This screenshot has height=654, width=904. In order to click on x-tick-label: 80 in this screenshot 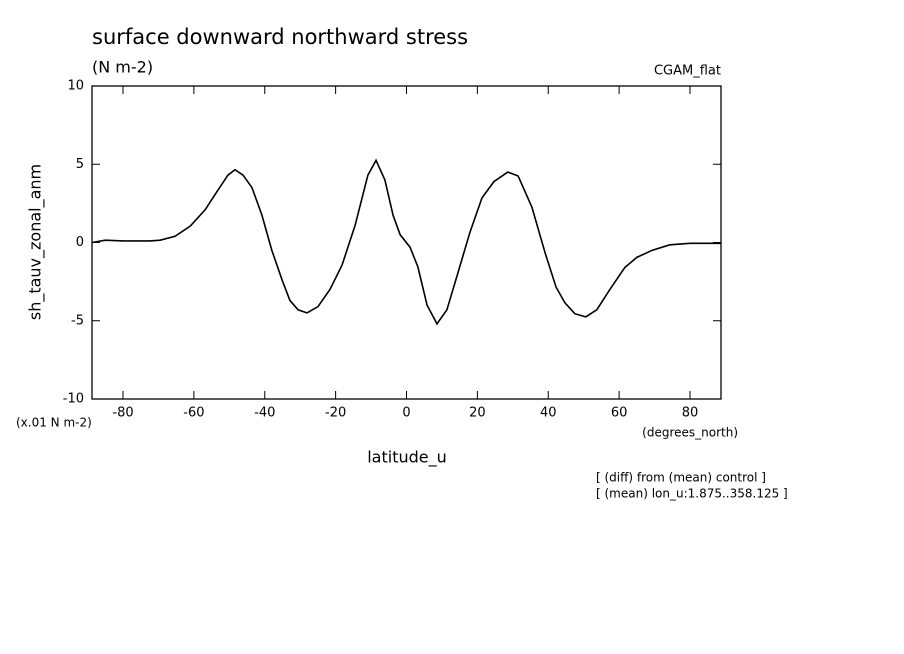, I will do `click(690, 413)`.